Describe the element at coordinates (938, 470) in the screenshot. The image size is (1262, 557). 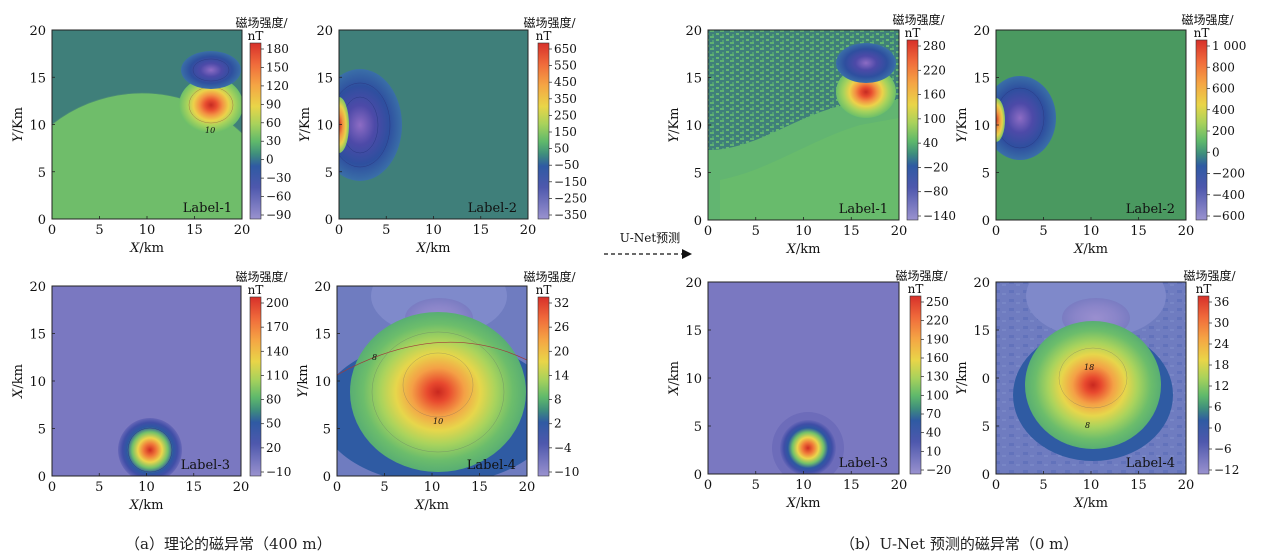
I see `colorbar-tick-label: −20` at that location.